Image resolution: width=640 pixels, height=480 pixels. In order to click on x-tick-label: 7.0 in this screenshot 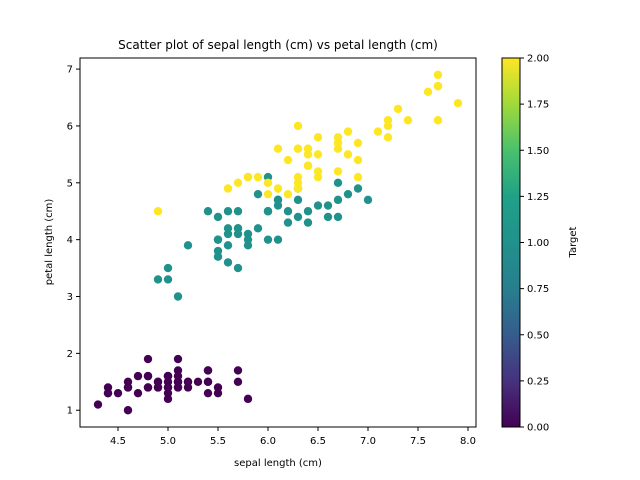, I will do `click(368, 441)`.